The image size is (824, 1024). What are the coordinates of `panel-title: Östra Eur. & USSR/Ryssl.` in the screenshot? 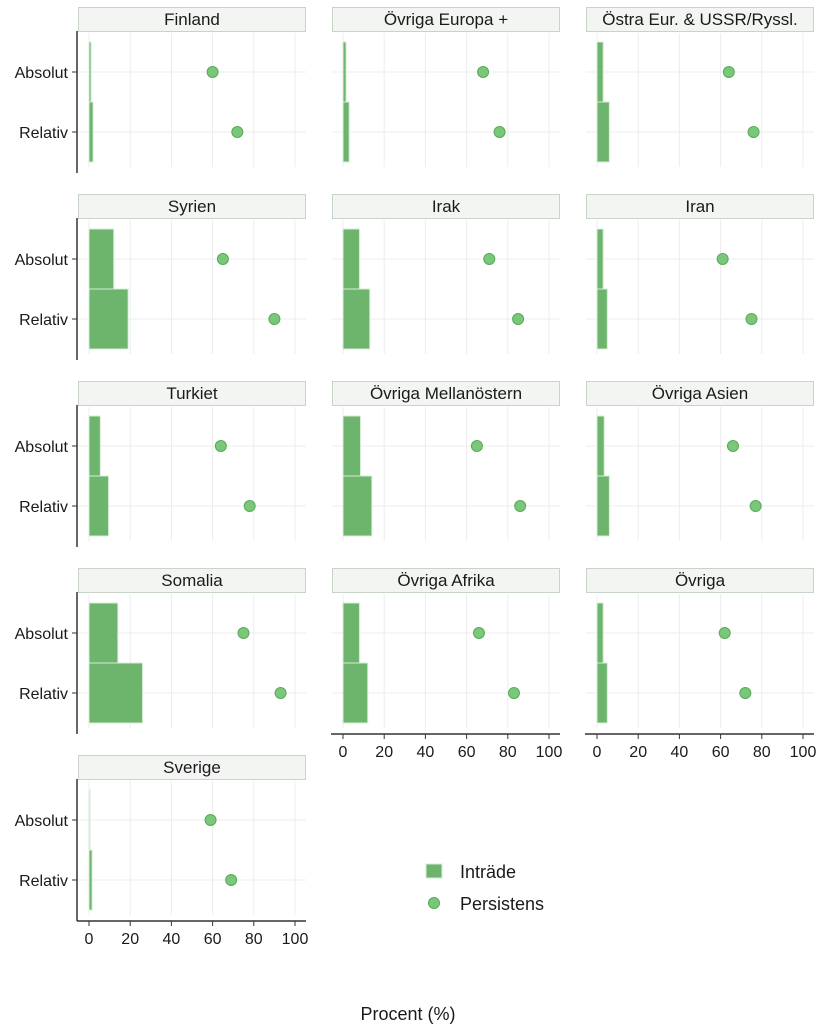 It's located at (700, 19).